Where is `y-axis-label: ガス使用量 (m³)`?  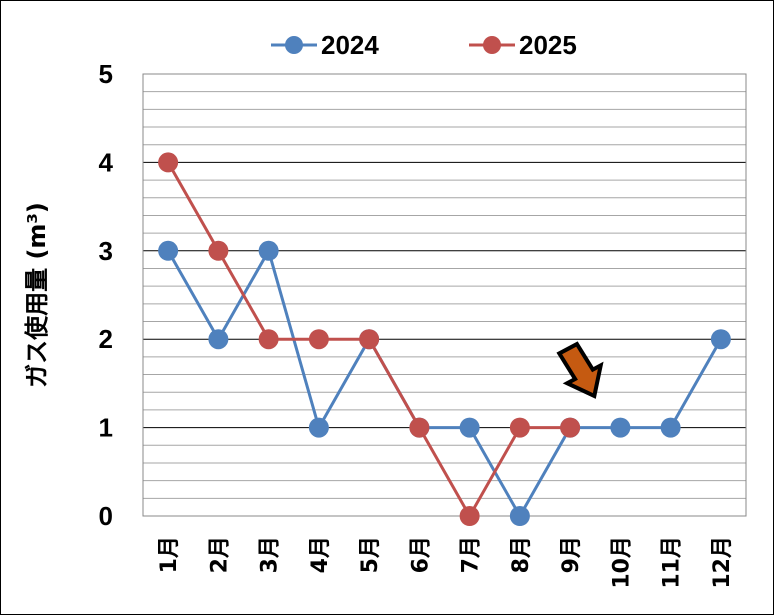 y-axis-label: ガス使用量 (m³) is located at coordinates (37, 295).